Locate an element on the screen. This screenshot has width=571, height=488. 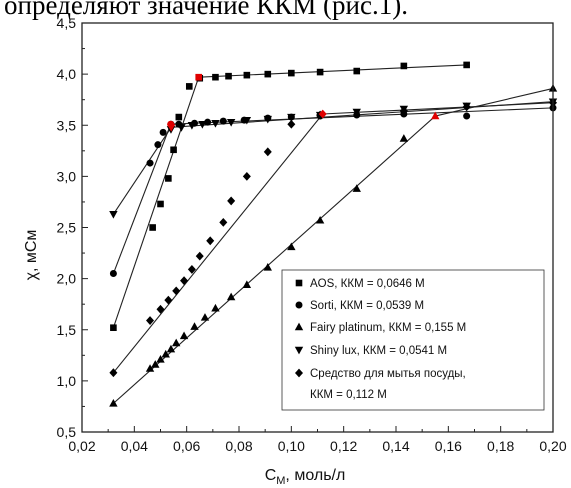
x-tick-label: 0,18 is located at coordinates (500, 446).